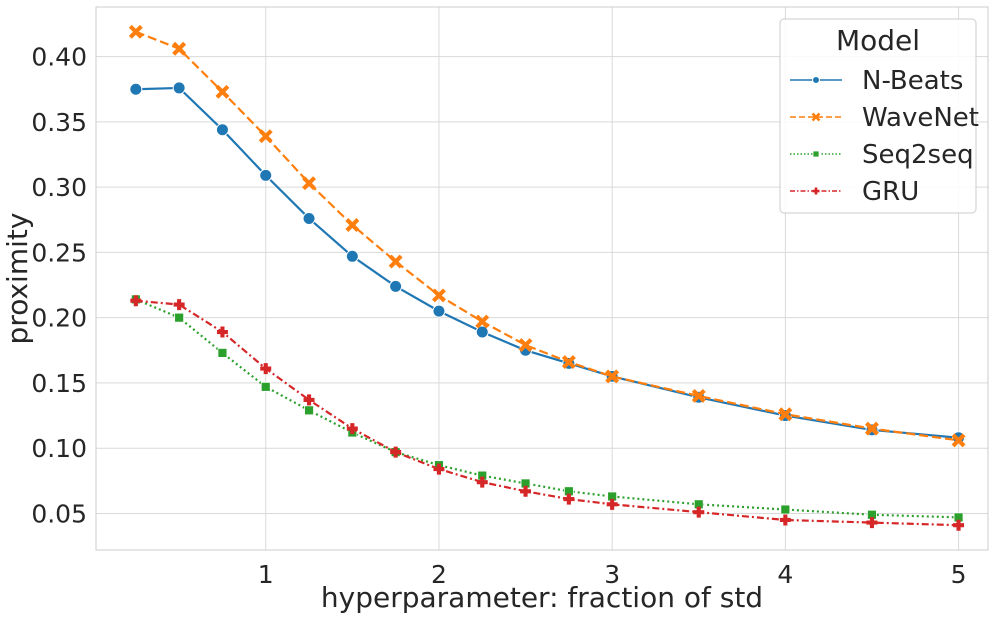 The height and width of the screenshot is (620, 995). I want to click on y-tick-label: 0.35, so click(59, 122).